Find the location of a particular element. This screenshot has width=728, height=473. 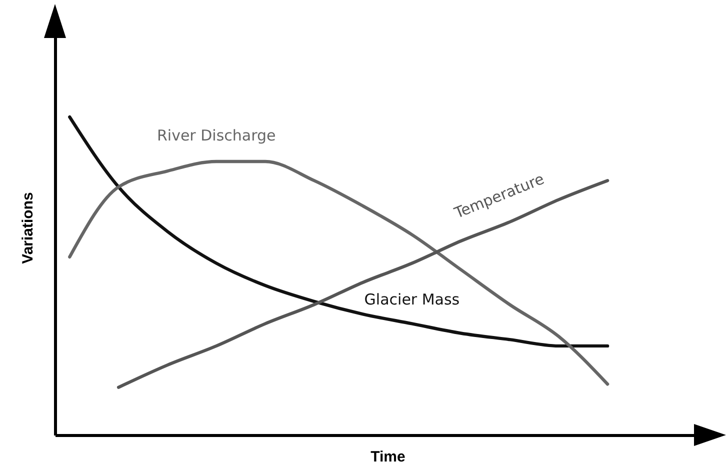

series-label: Glacier Mass is located at coordinates (412, 299).